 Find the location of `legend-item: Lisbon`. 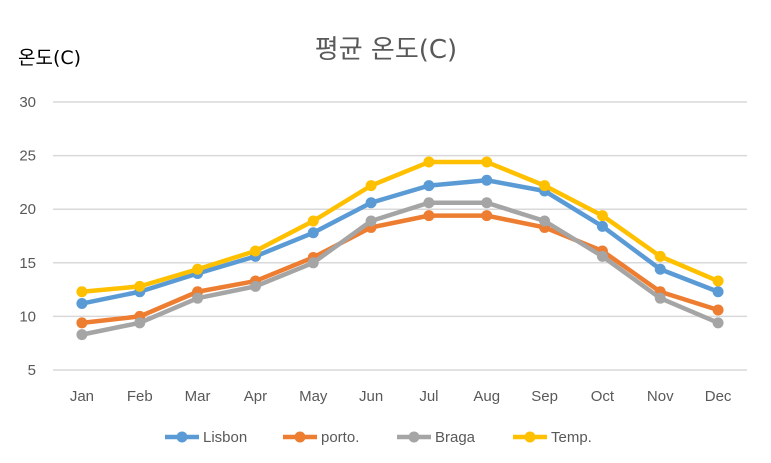

legend-item: Lisbon is located at coordinates (206, 437).